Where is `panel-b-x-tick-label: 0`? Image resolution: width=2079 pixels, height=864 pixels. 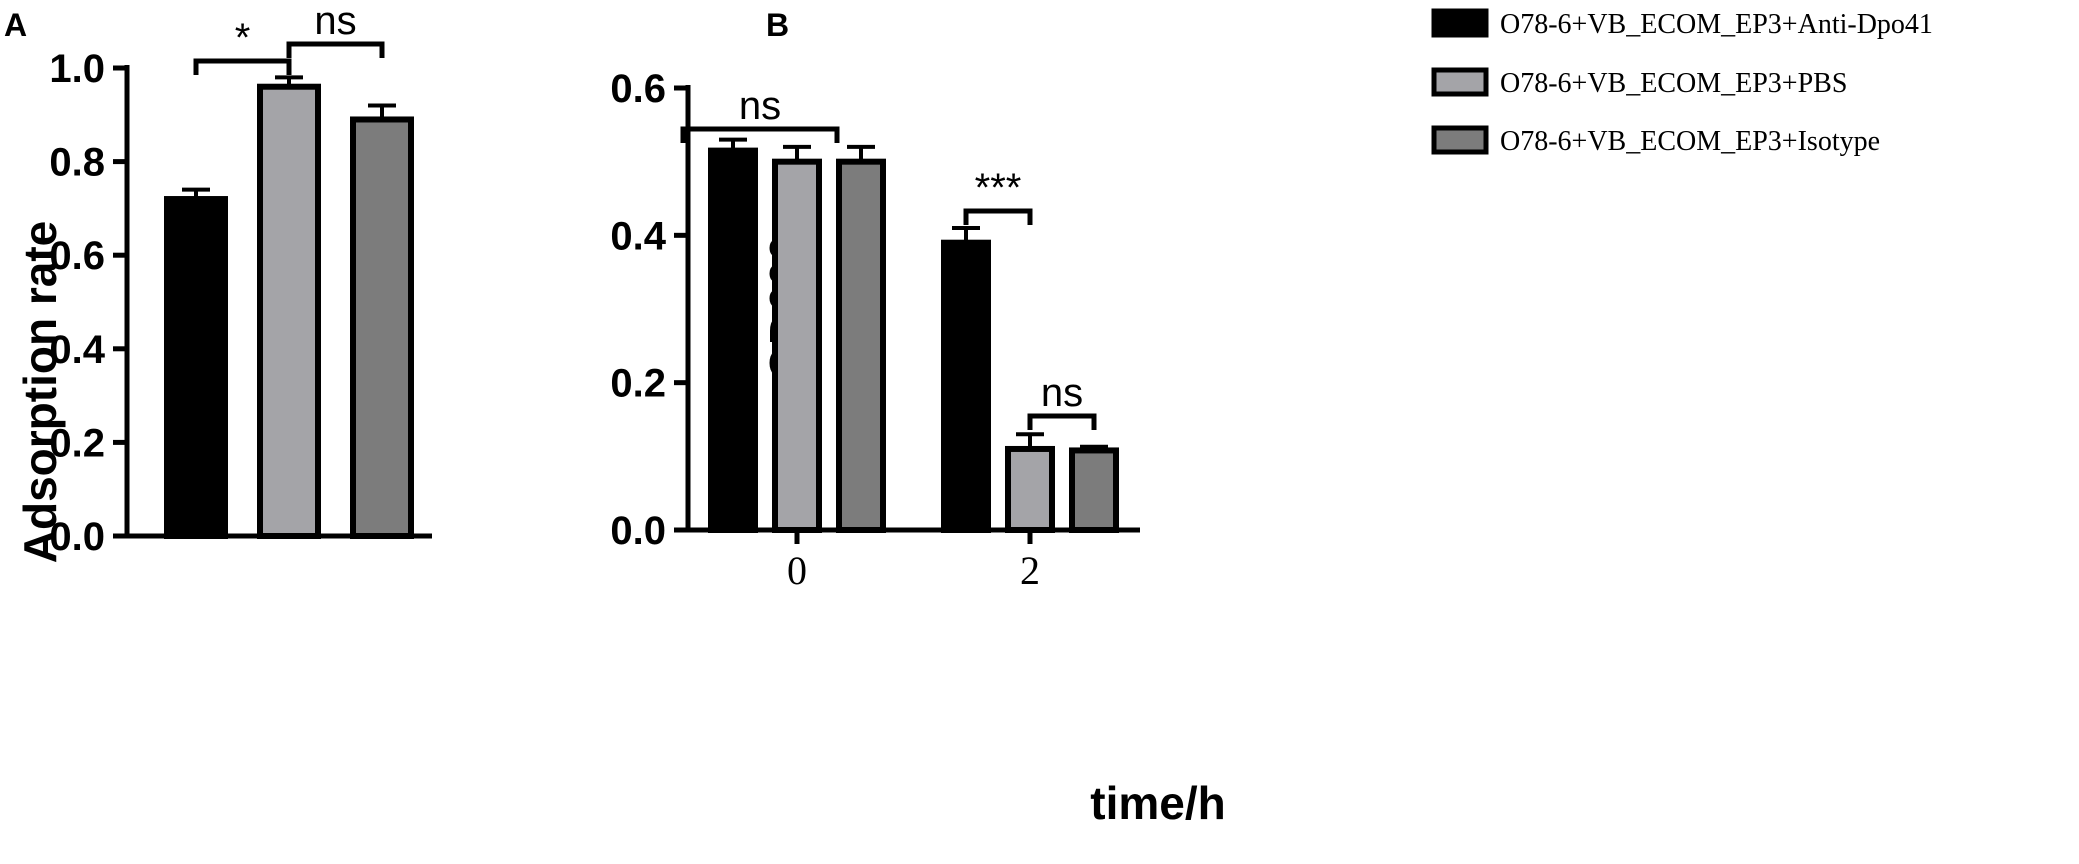 panel-b-x-tick-label: 0 is located at coordinates (797, 570).